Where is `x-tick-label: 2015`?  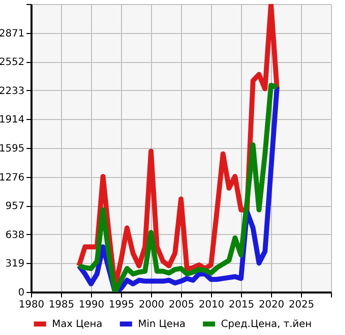
x-tick-label: 2015 is located at coordinates (241, 305).